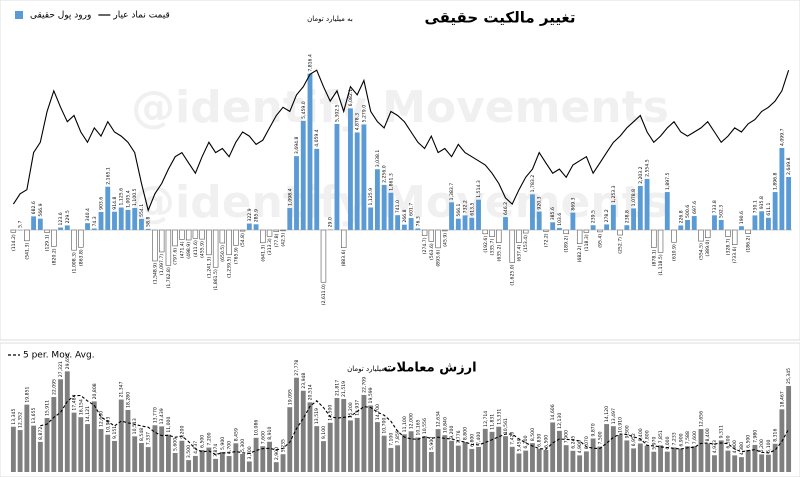 This screenshot has width=800, height=477. I want to click on data-label: 5,302.5, so click(337, 113).